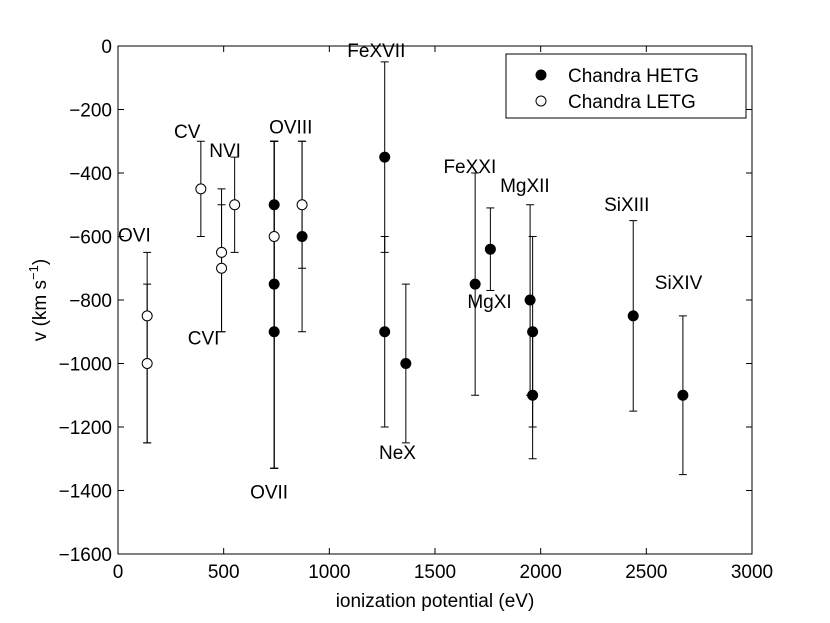  What do you see at coordinates (85, 428) in the screenshot?
I see `y-tick-label: −1200` at bounding box center [85, 428].